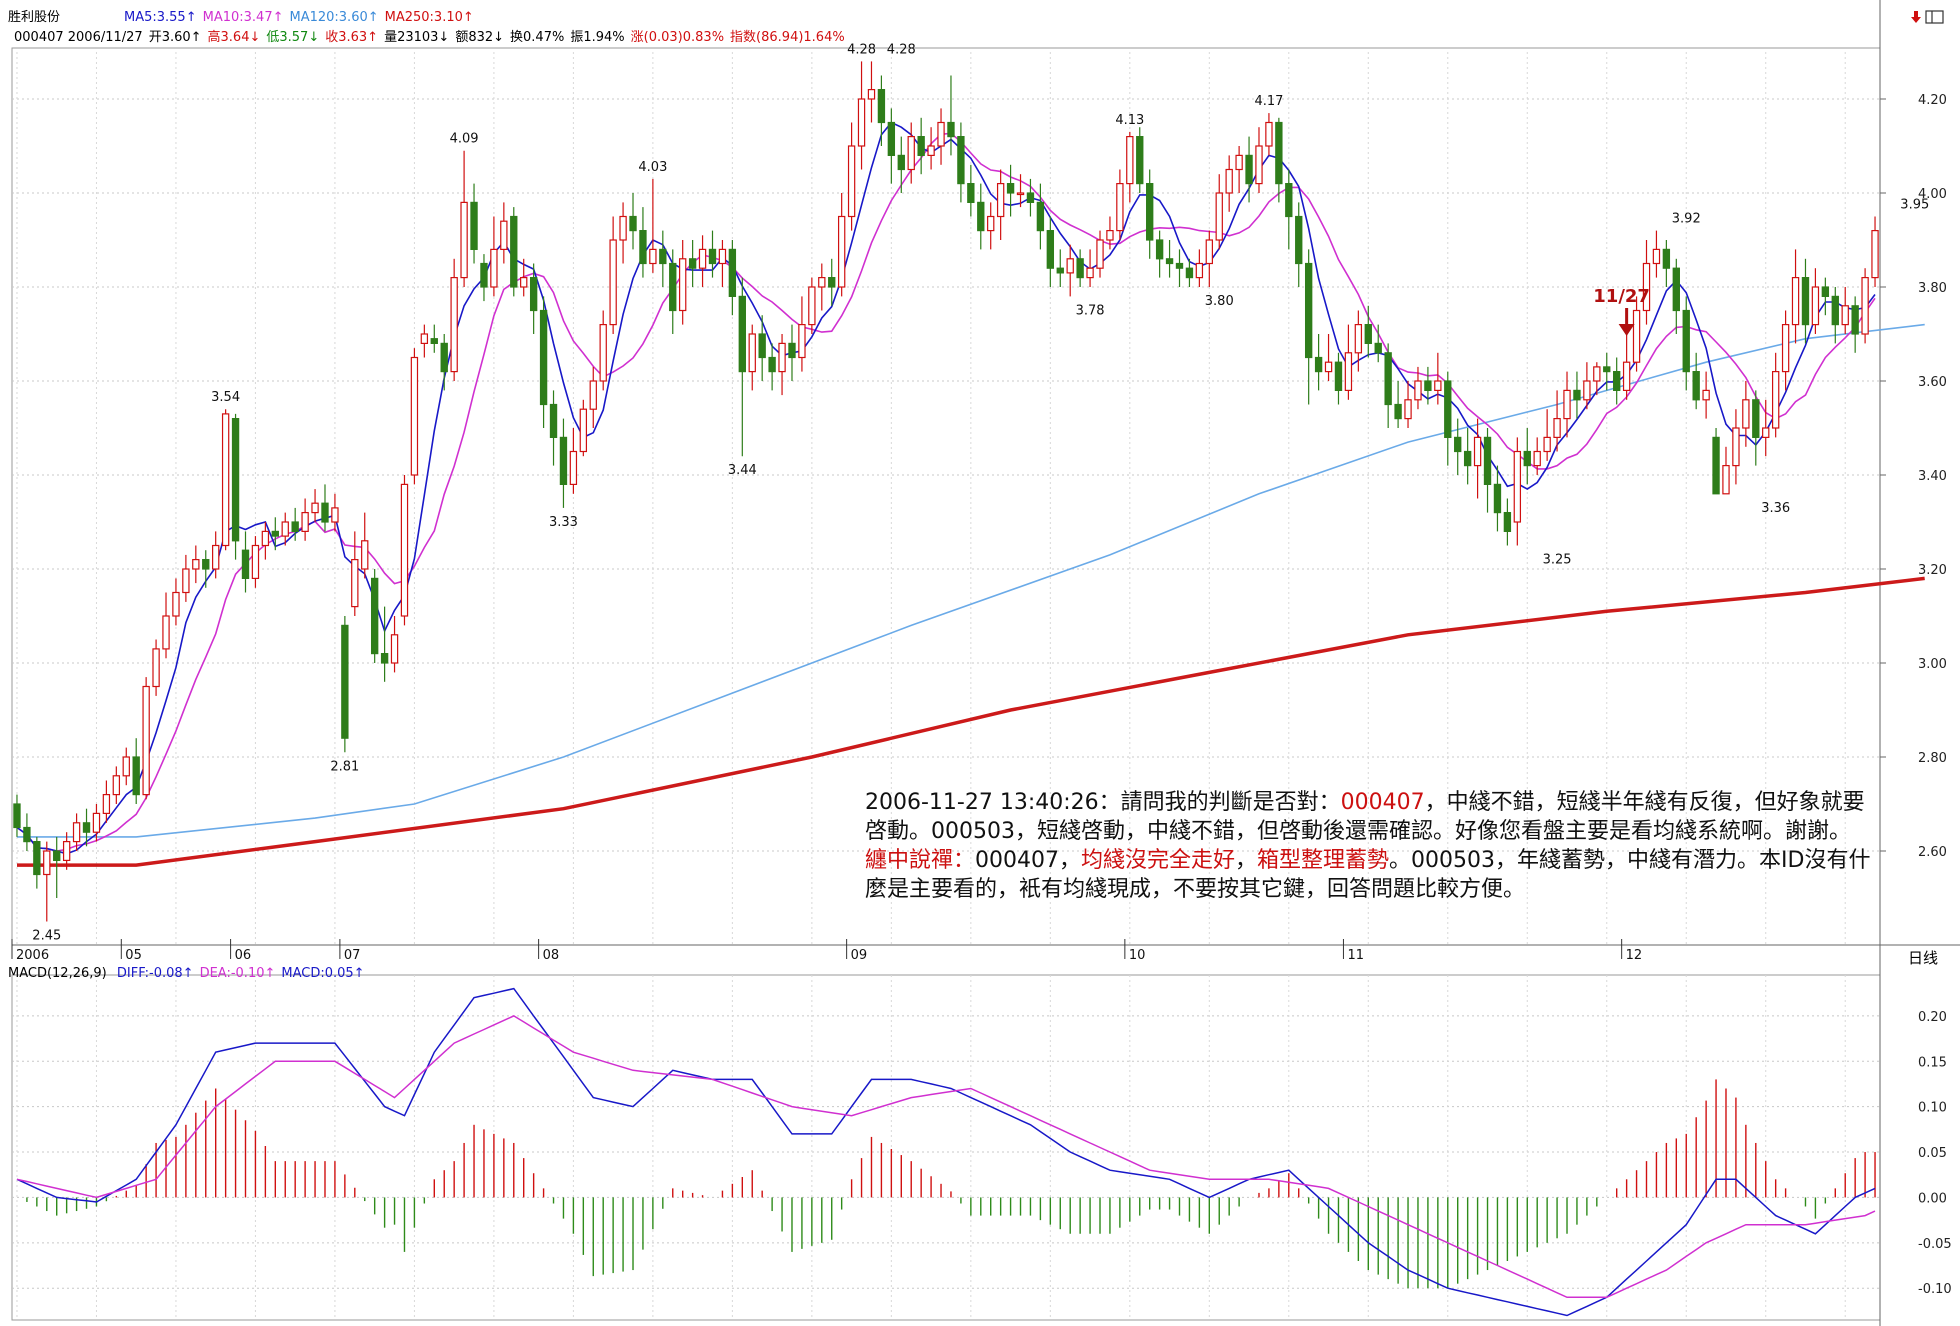  Describe the element at coordinates (1935, 1244) in the screenshot. I see `macd-tick-label: -0.05` at that location.